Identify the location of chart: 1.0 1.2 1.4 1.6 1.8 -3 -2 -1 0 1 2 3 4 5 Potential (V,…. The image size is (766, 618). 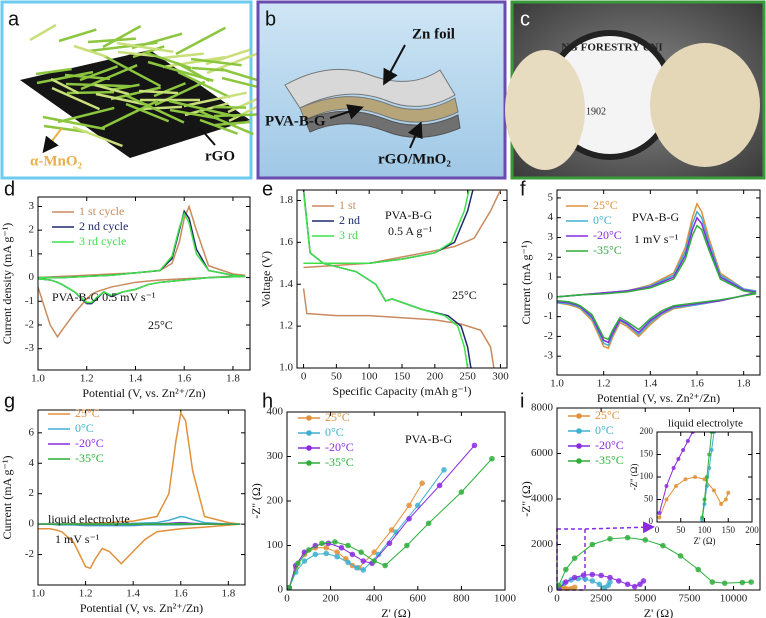
(640, 291).